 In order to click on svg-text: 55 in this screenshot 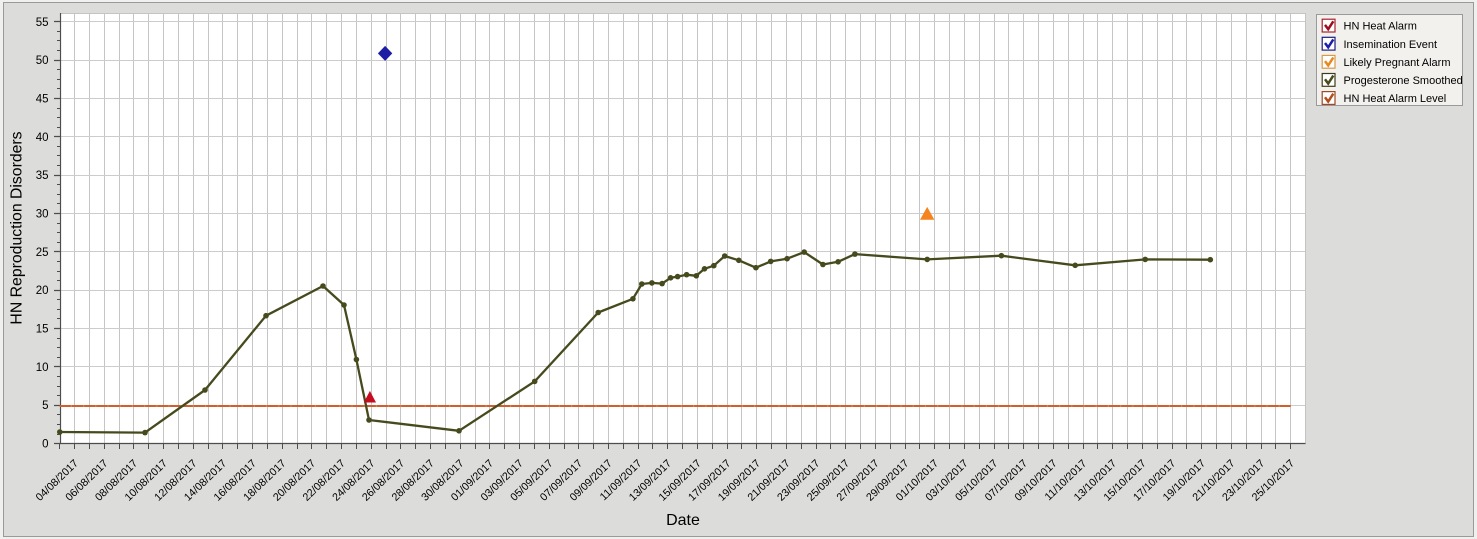, I will do `click(42, 23)`.